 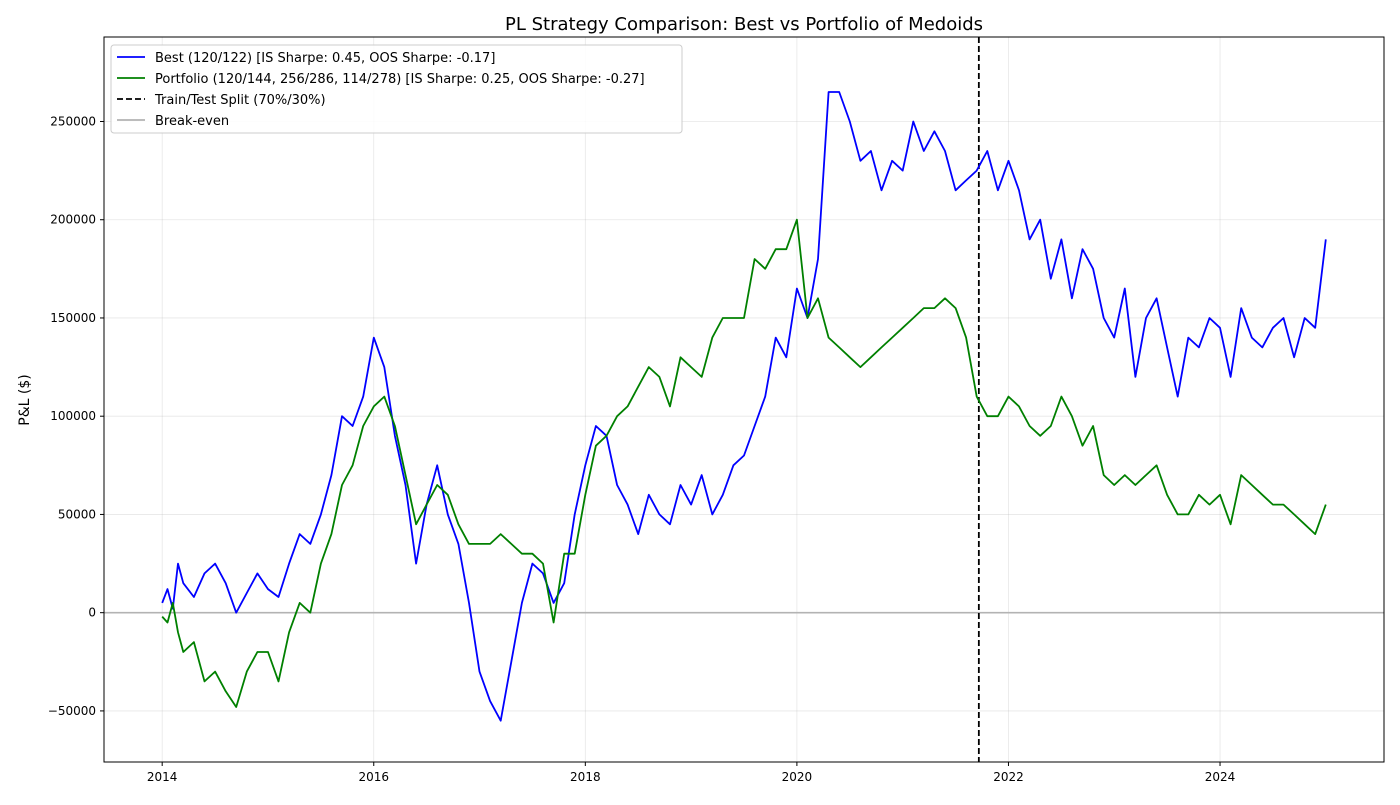 What do you see at coordinates (92, 613) in the screenshot?
I see `y-tick-label: 0` at bounding box center [92, 613].